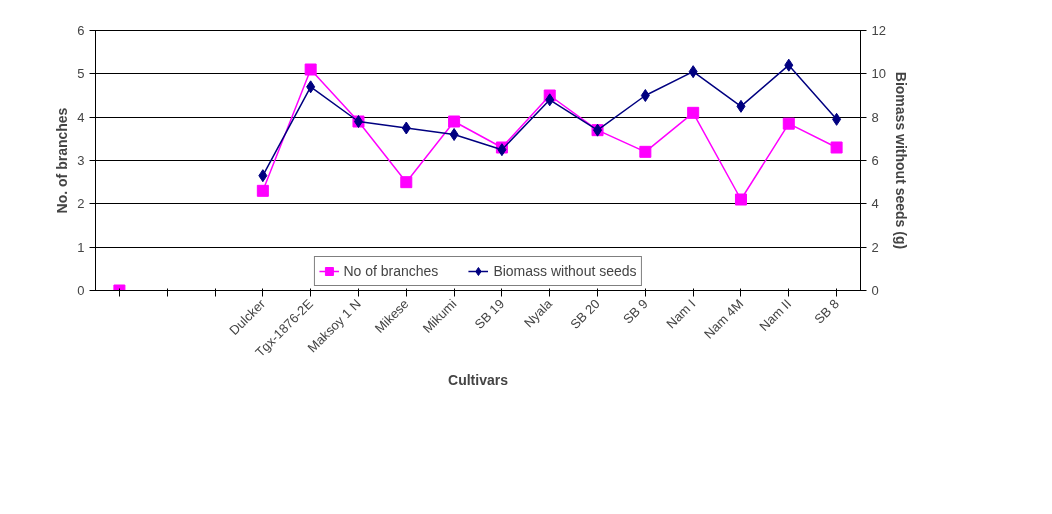  I want to click on y-tick-label: 1, so click(81, 247).